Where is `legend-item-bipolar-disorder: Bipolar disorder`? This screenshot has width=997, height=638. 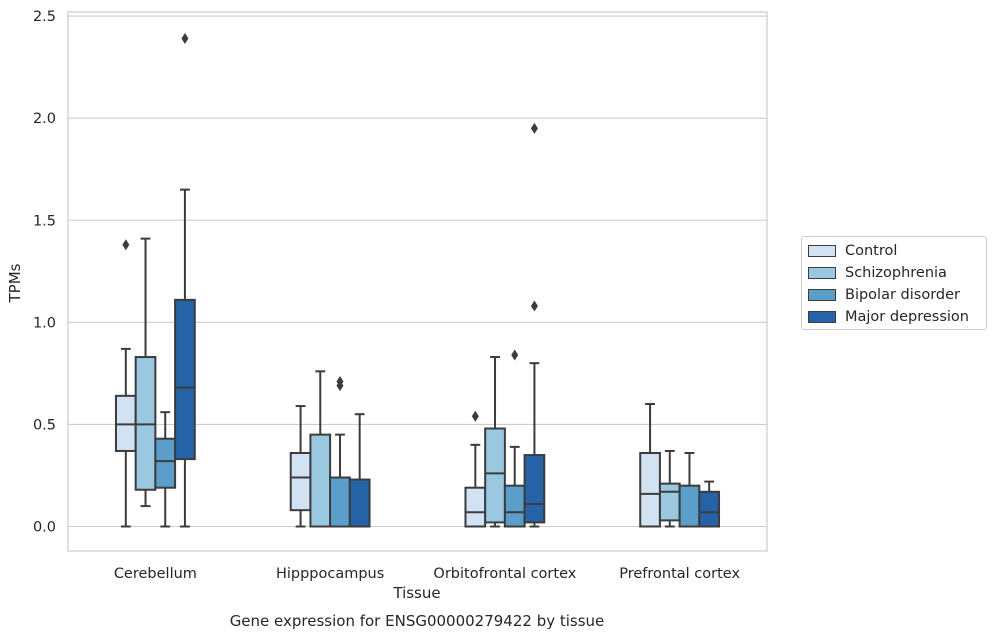
legend-item-bipolar-disorder: Bipolar disorder is located at coordinates (894, 295).